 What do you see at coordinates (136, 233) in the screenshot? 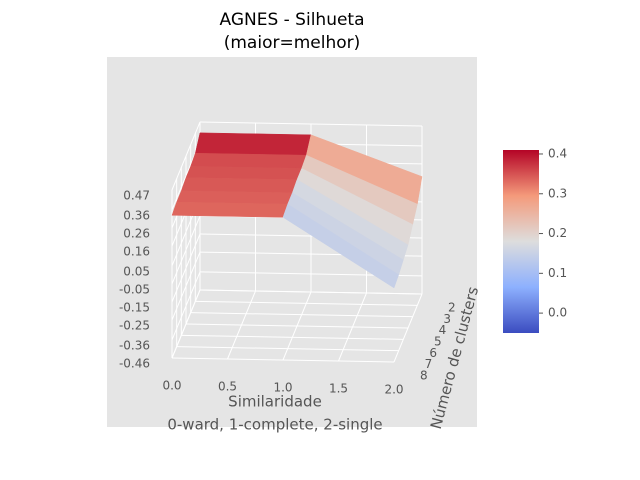
I see `z-tick-label: 0.26` at bounding box center [136, 233].